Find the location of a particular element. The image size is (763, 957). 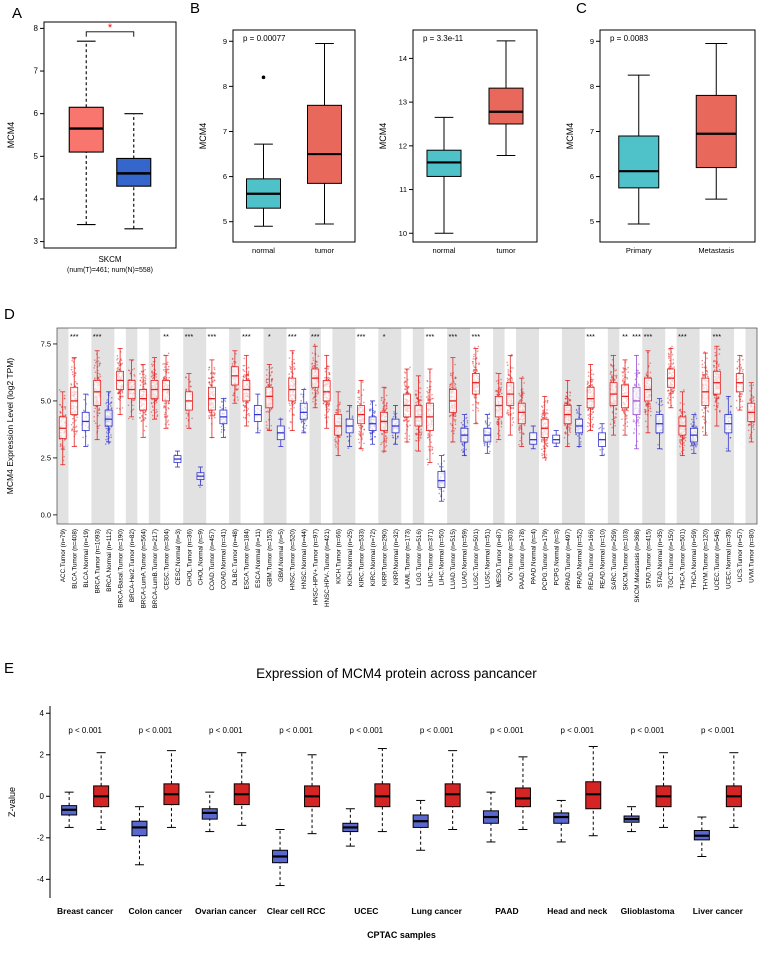

x-tick-label: GBM.Tumor (n=153) is located at coordinates (270, 558).